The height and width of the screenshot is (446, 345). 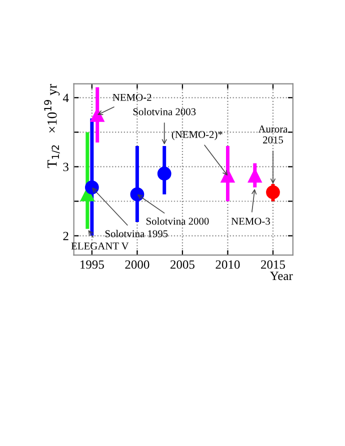 I want to click on annotation: Aurora 2015, so click(x=273, y=135).